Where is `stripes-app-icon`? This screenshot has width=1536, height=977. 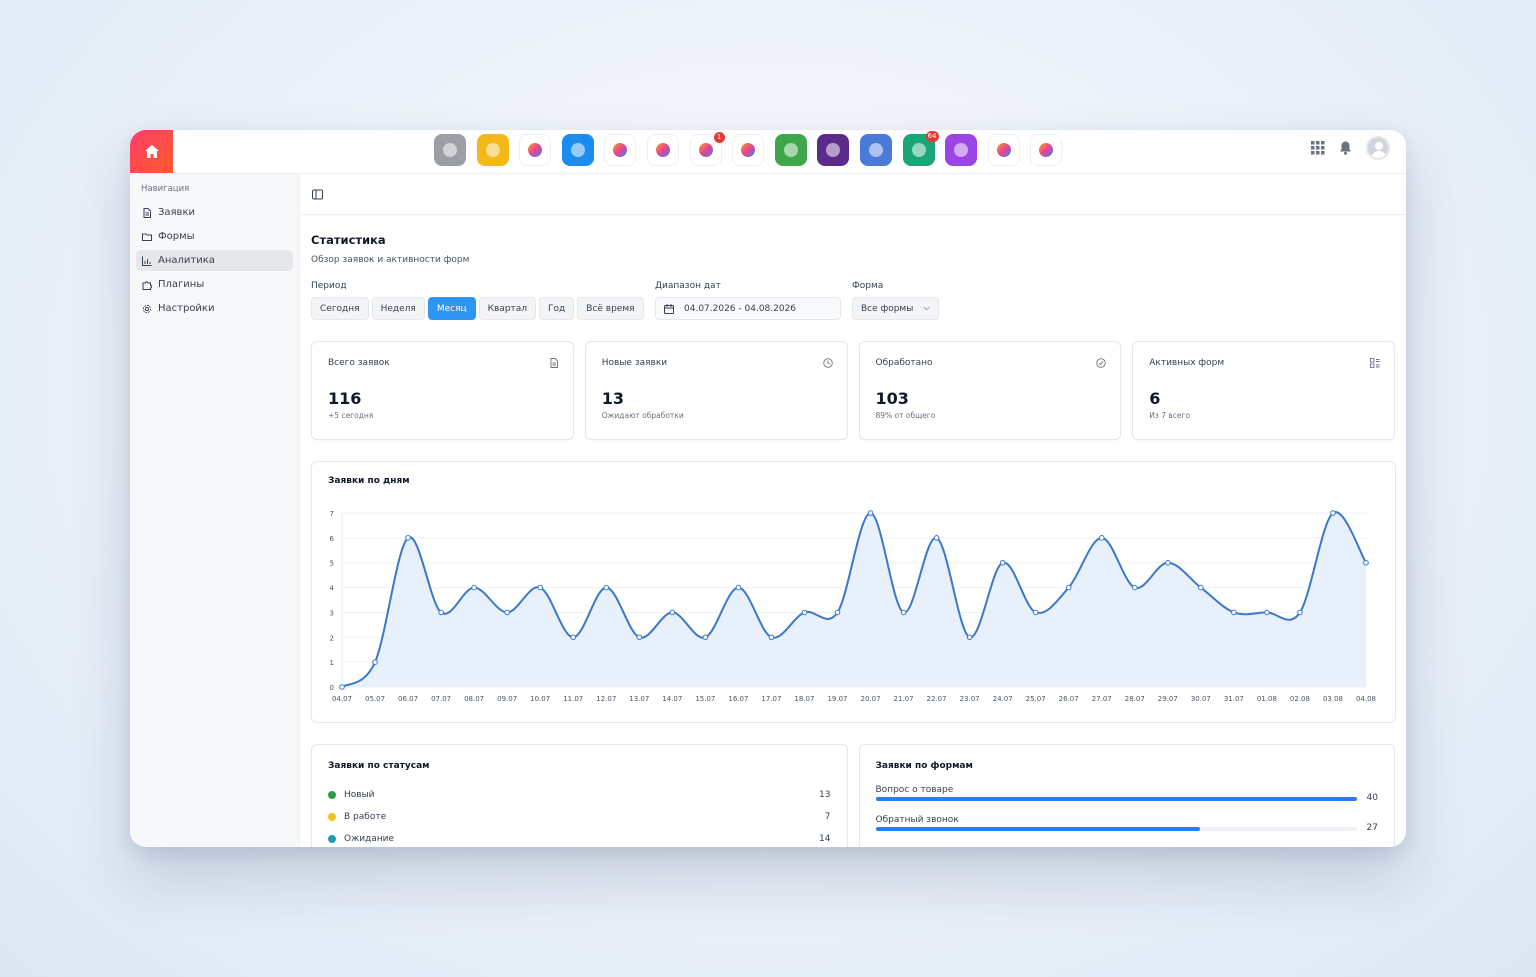
stripes-app-icon is located at coordinates (1003, 150).